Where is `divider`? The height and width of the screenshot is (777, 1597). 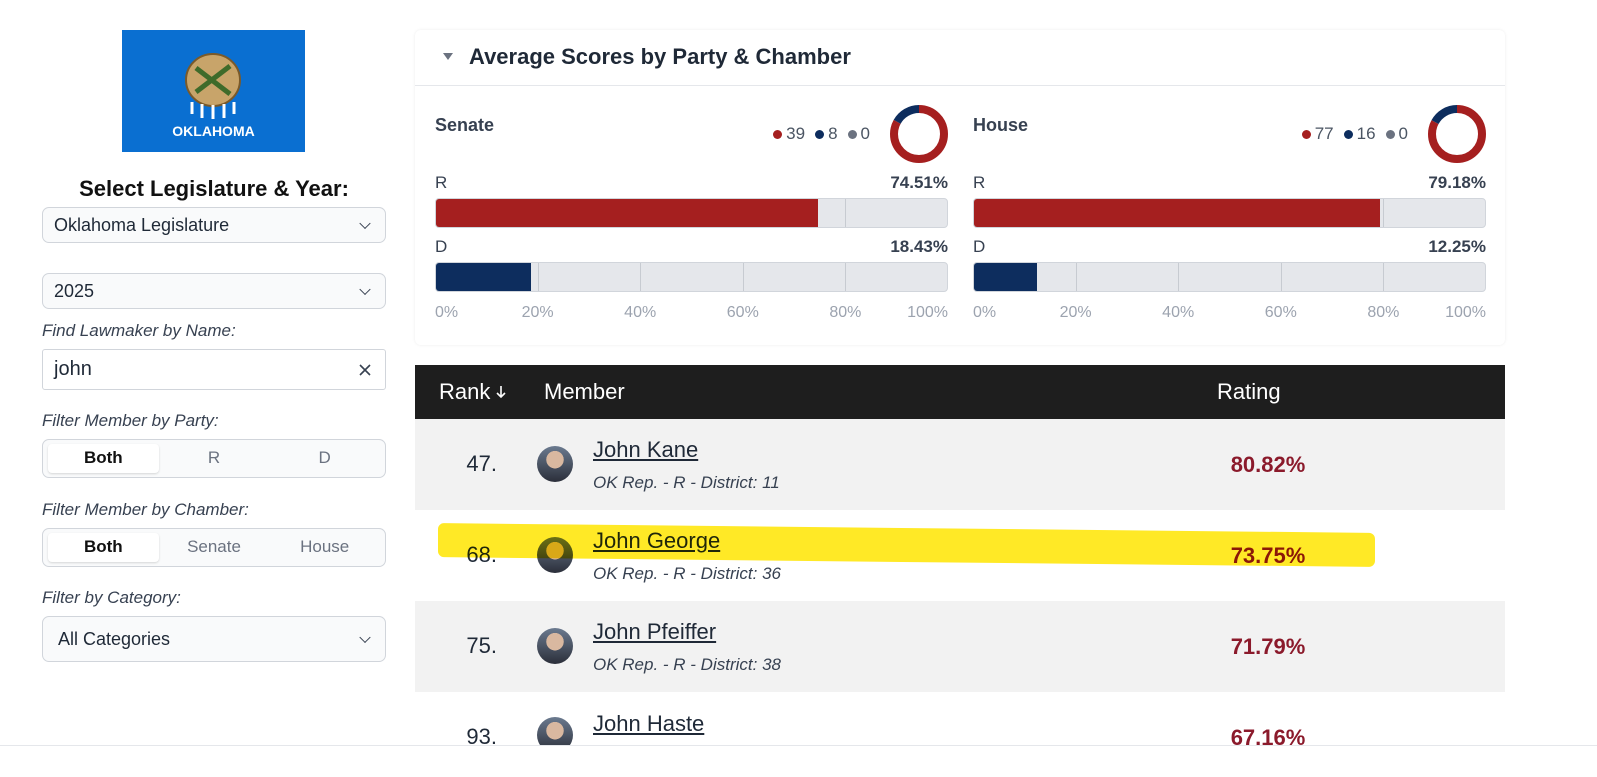 divider is located at coordinates (960, 85).